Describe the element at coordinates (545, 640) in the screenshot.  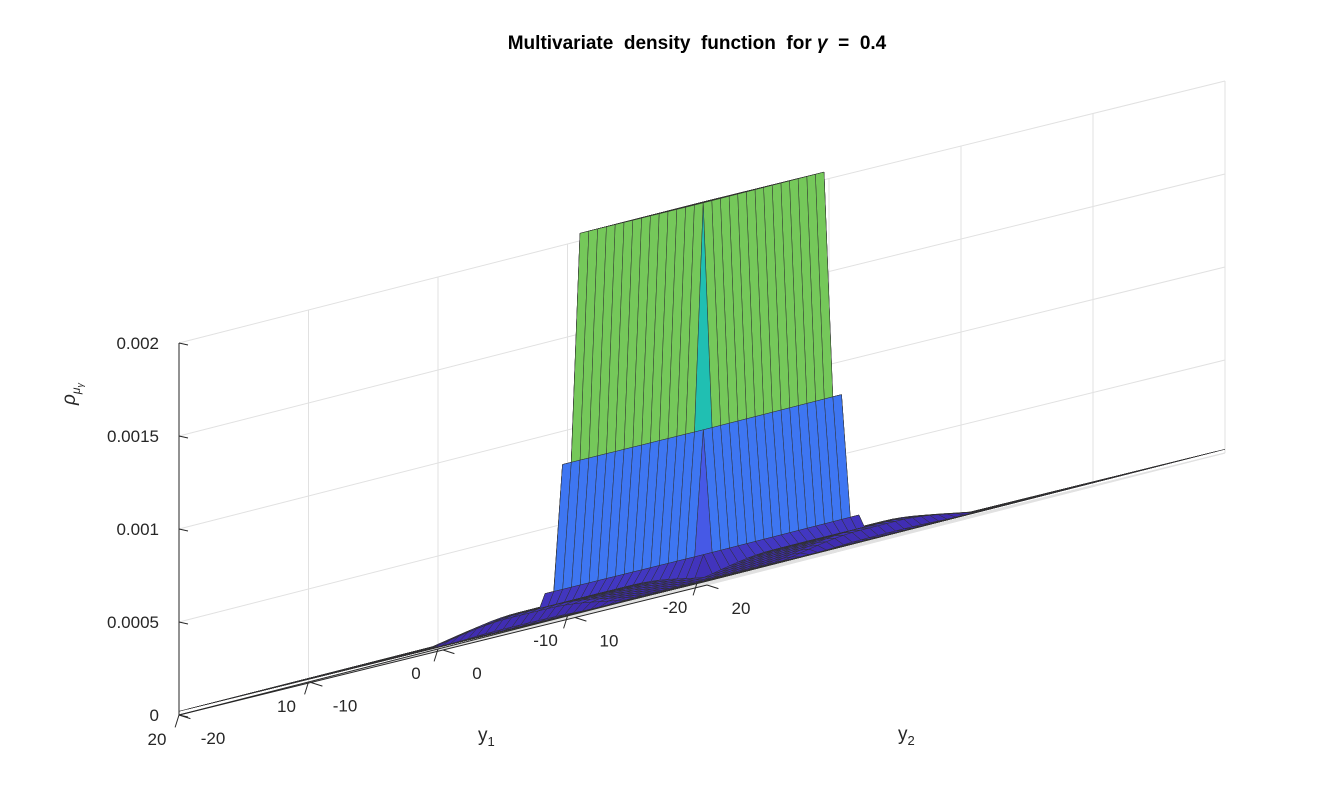
I see `x-tick-label: -10` at that location.